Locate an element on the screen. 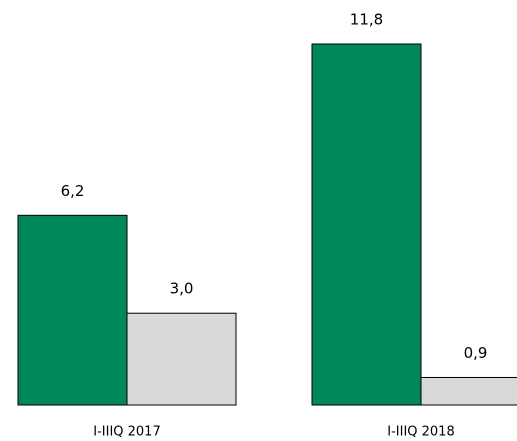  data-label: 0,9 is located at coordinates (476, 353).